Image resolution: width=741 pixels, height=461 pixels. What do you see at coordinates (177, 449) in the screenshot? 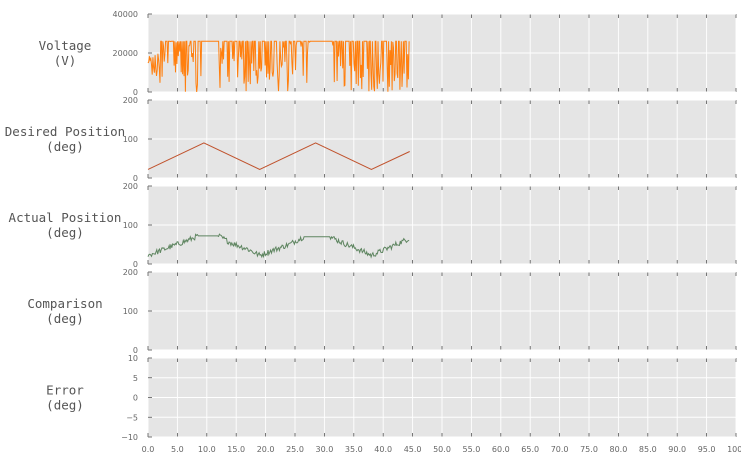
I see `x-tick-label: 5.0` at bounding box center [177, 449].